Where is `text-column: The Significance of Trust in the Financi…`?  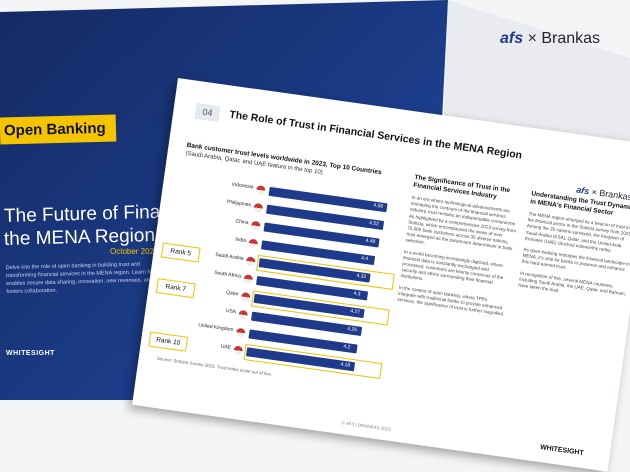 text-column: The Significance of Trust in the Financi… is located at coordinates (459, 248).